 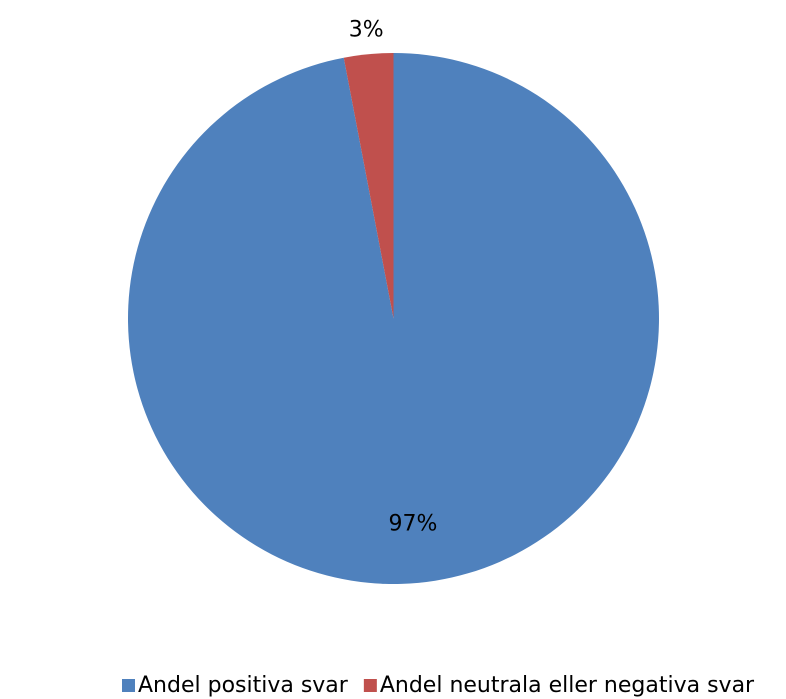 What do you see at coordinates (243, 685) in the screenshot?
I see `legend-label: Andel positiva svar` at bounding box center [243, 685].